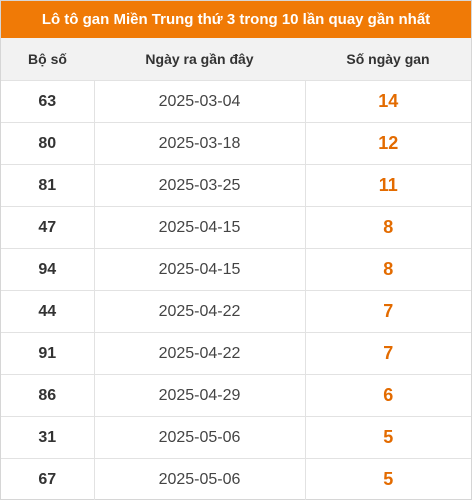 Image resolution: width=472 pixels, height=500 pixels. I want to click on cell-number: 94, so click(48, 269).